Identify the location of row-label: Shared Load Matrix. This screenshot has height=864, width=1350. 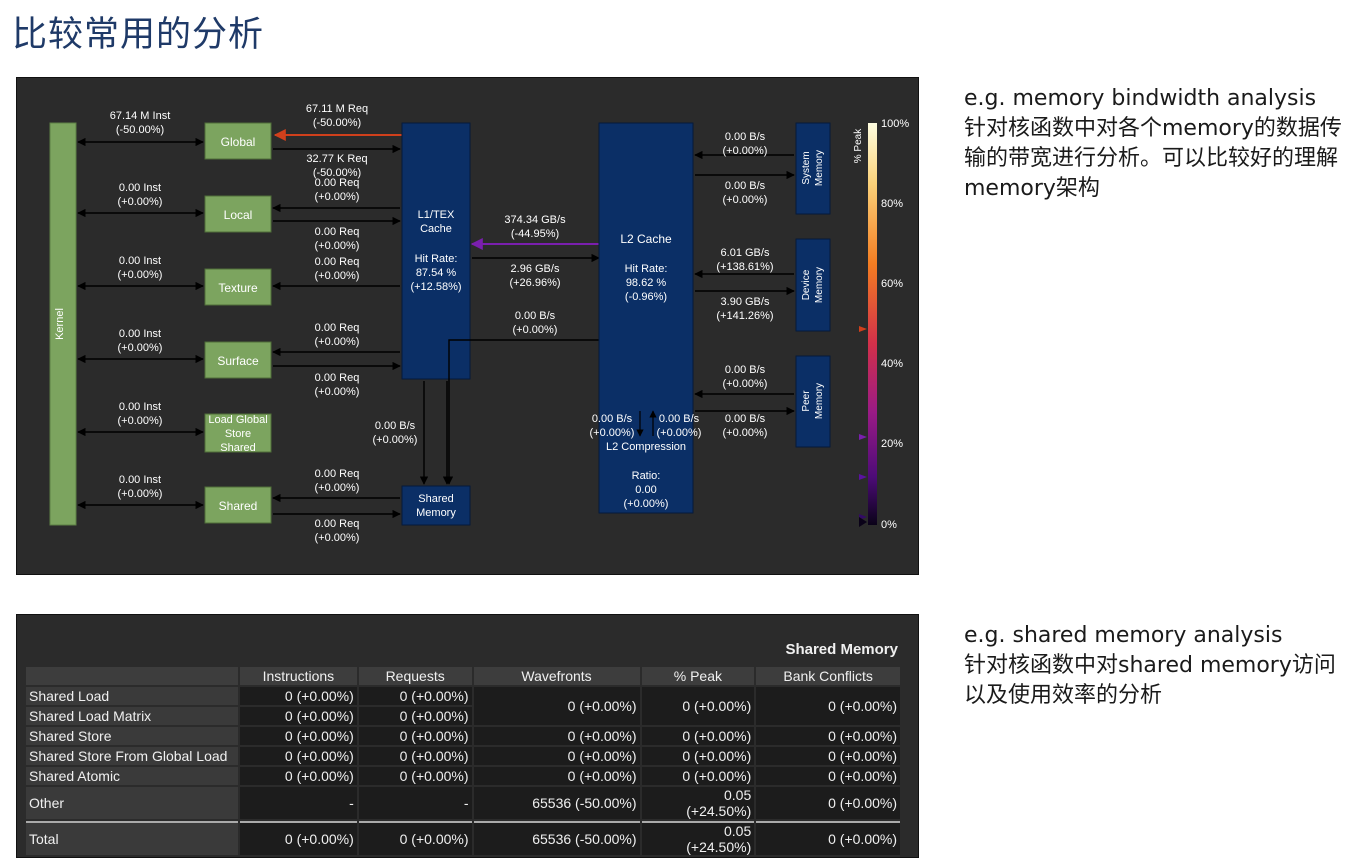
(132, 716).